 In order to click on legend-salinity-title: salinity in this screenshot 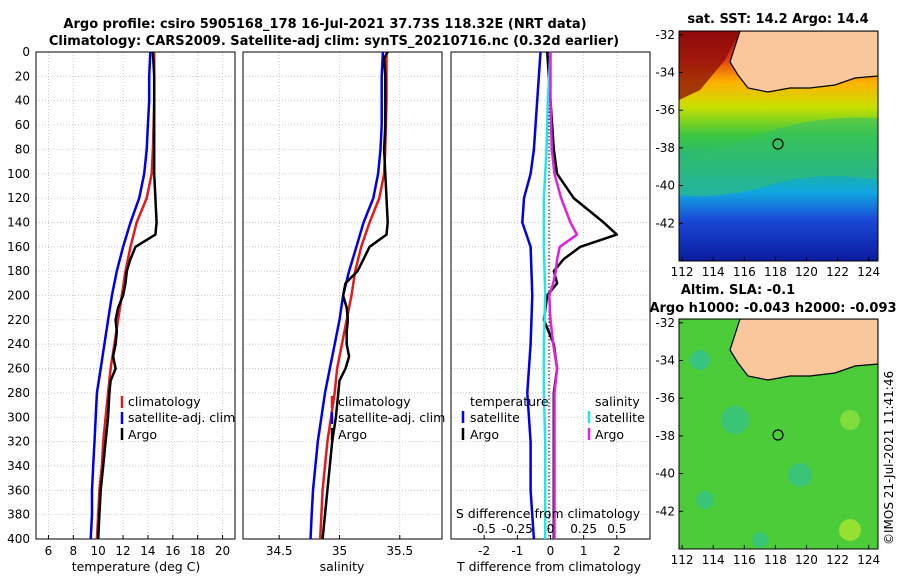, I will do `click(617, 401)`.